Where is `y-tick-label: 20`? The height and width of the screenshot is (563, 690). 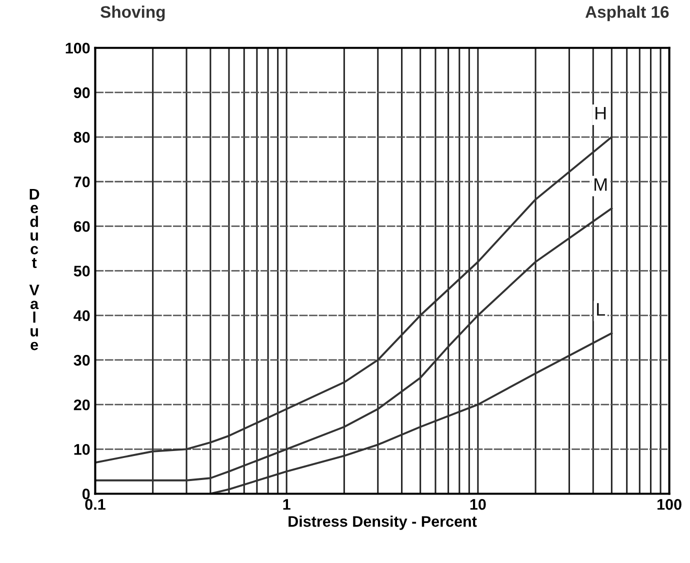 y-tick-label: 20 is located at coordinates (82, 404).